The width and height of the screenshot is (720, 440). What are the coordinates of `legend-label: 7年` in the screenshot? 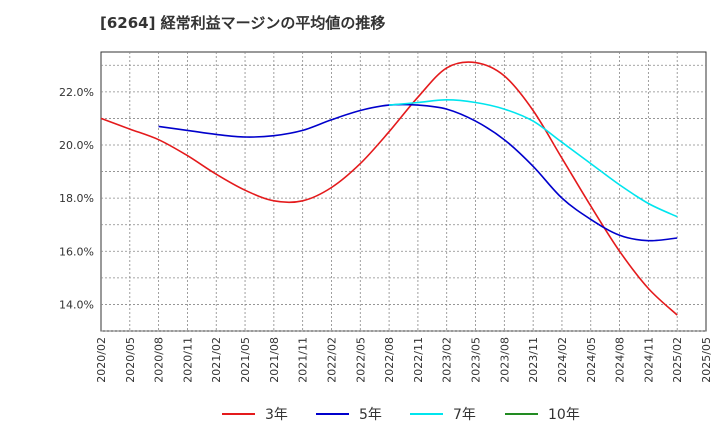 It's located at (464, 415).